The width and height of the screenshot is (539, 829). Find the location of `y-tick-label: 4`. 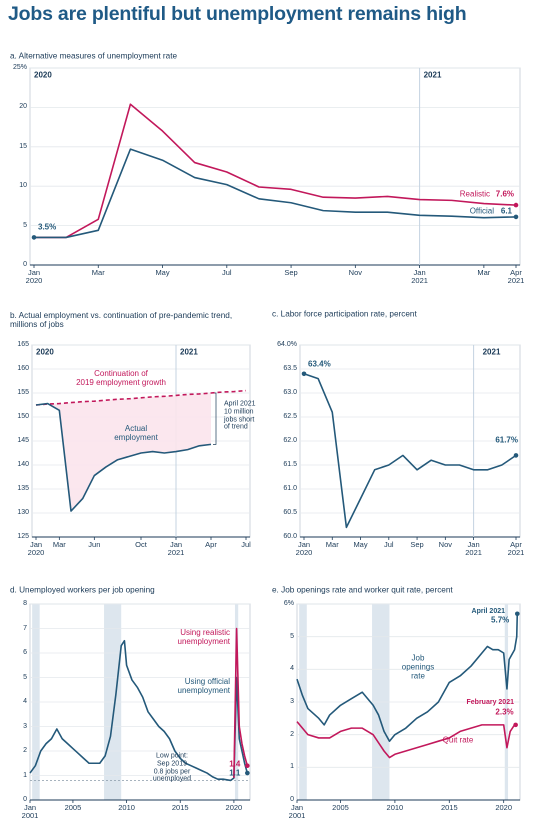

y-tick-label: 4 is located at coordinates (292, 669).